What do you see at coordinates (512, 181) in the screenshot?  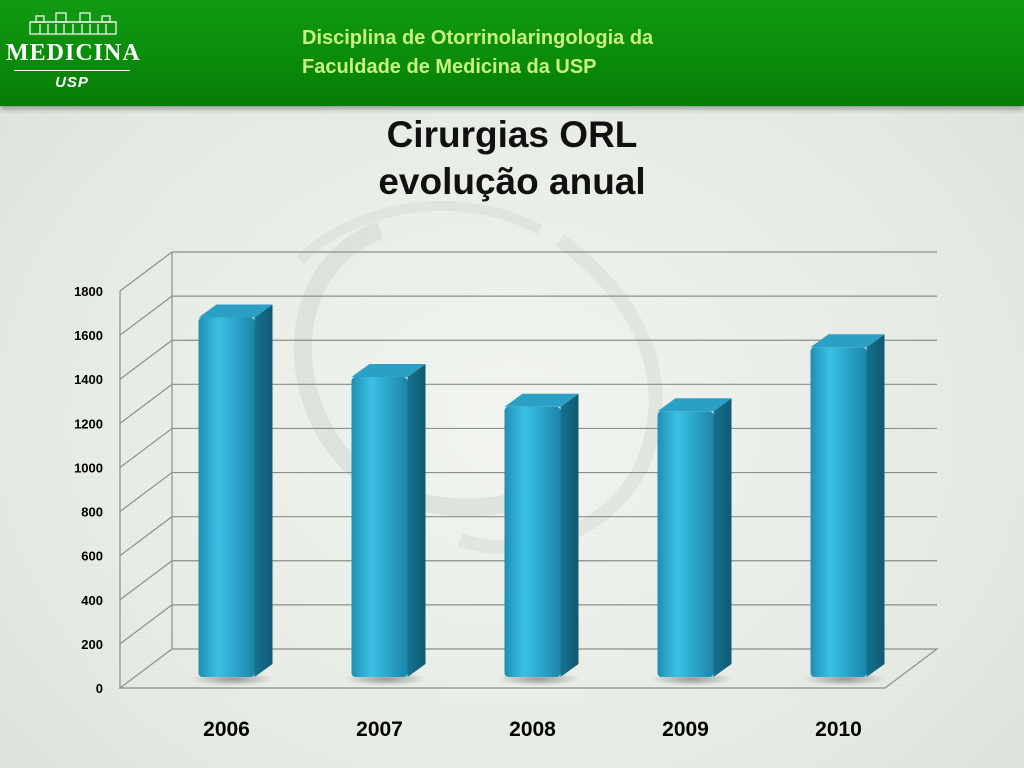 I see `chart-title-line-2: evolução anual` at bounding box center [512, 181].